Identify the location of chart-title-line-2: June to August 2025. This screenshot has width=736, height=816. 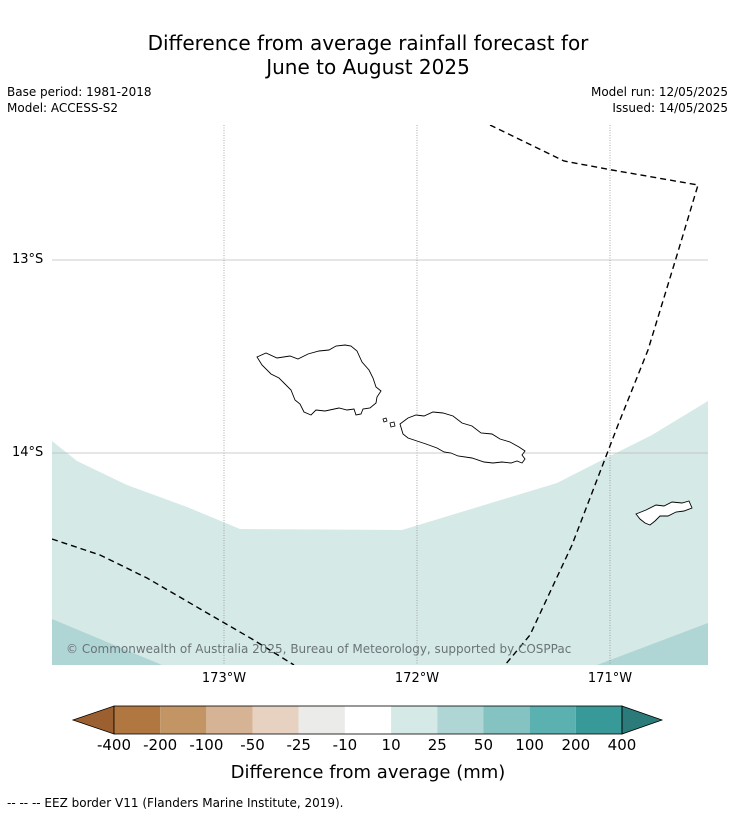
(368, 67).